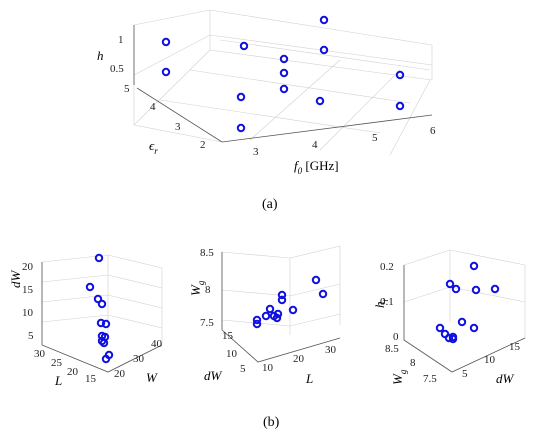  I want to click on ytick-b2-5: 5, so click(243, 369).